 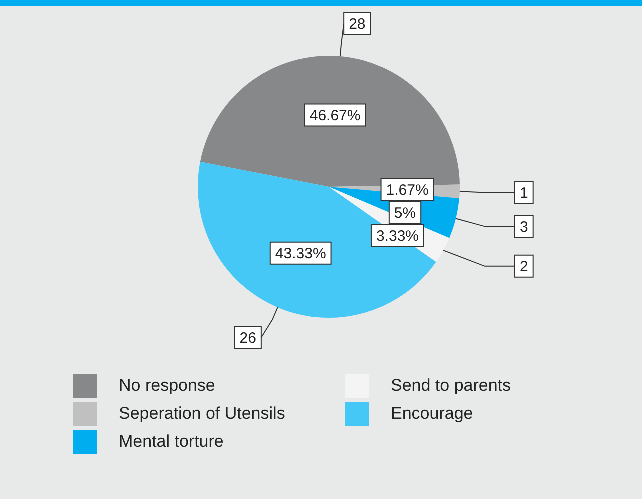 What do you see at coordinates (202, 414) in the screenshot?
I see `legend-label: Seperation of Utensils` at bounding box center [202, 414].